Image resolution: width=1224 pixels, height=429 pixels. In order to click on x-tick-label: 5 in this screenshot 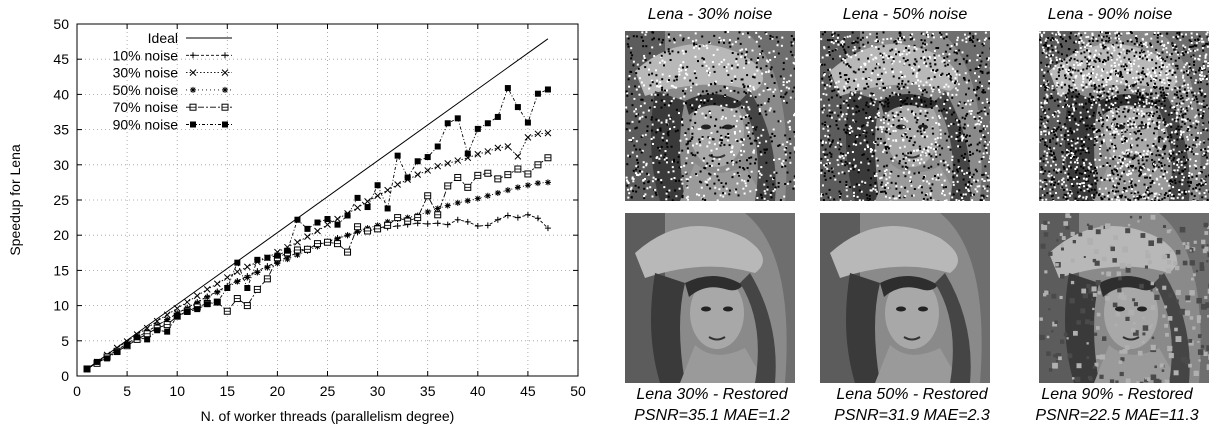, I will do `click(127, 391)`.